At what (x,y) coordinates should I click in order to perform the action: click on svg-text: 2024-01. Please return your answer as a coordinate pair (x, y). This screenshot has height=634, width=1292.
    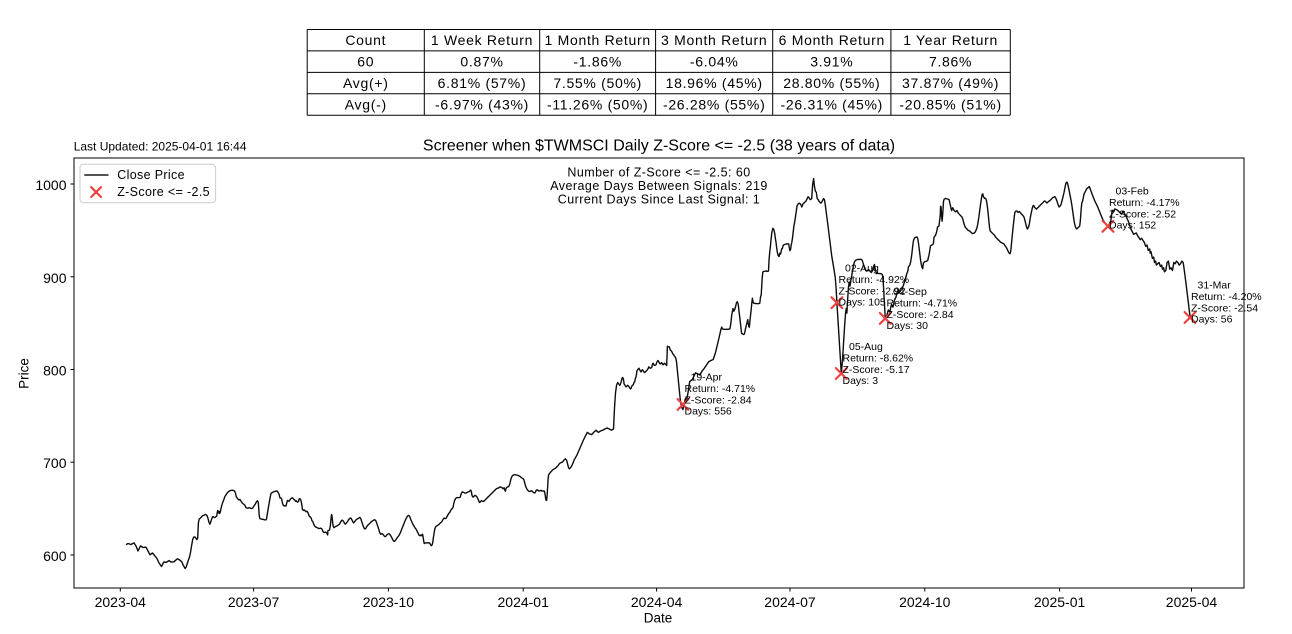
    Looking at the image, I should click on (524, 602).